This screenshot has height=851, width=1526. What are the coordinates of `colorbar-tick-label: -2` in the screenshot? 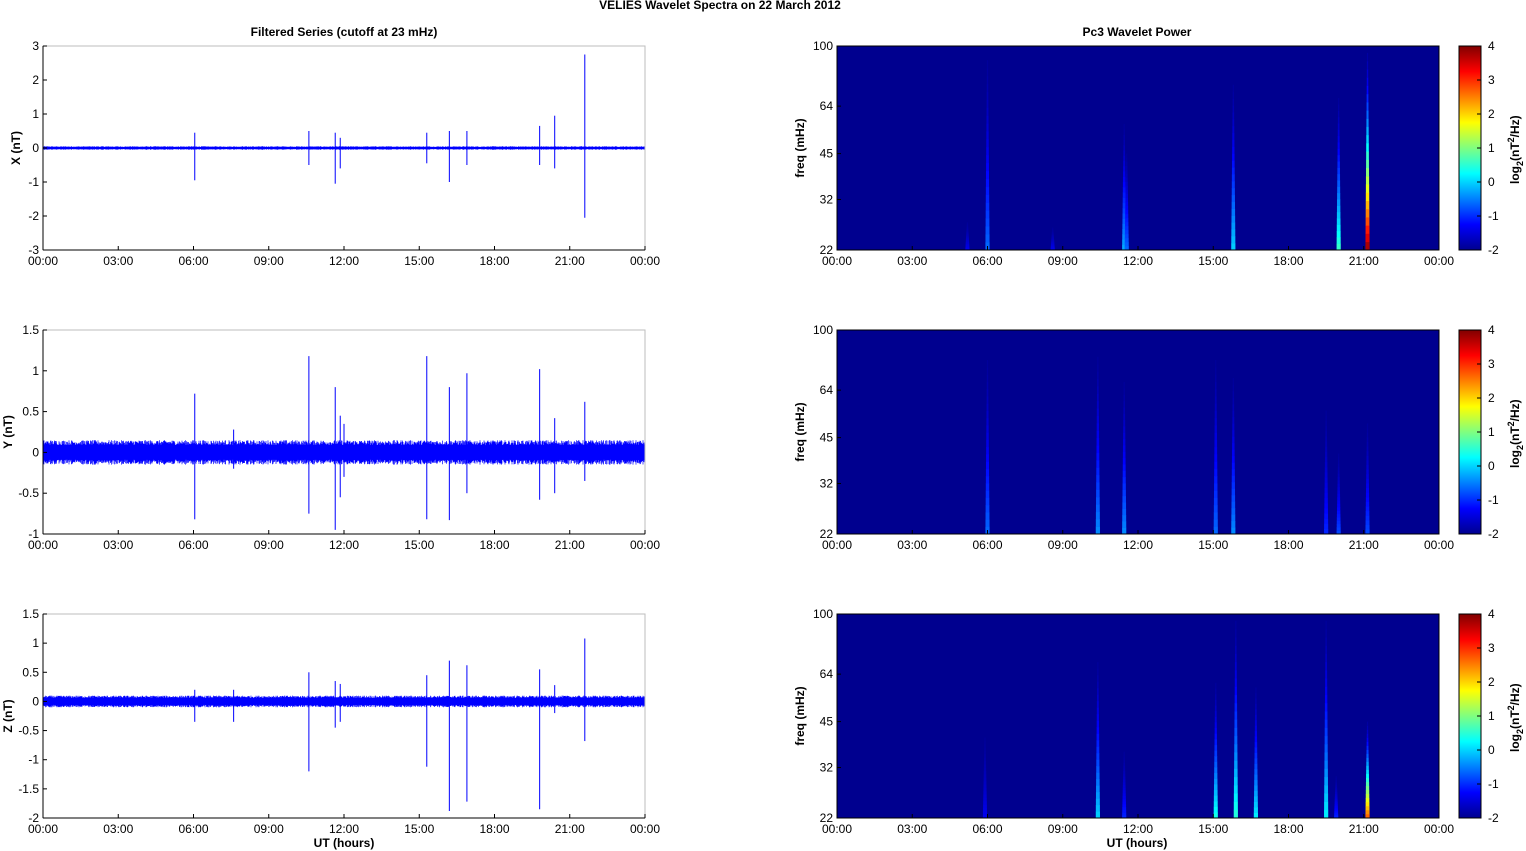 It's located at (1493, 250).